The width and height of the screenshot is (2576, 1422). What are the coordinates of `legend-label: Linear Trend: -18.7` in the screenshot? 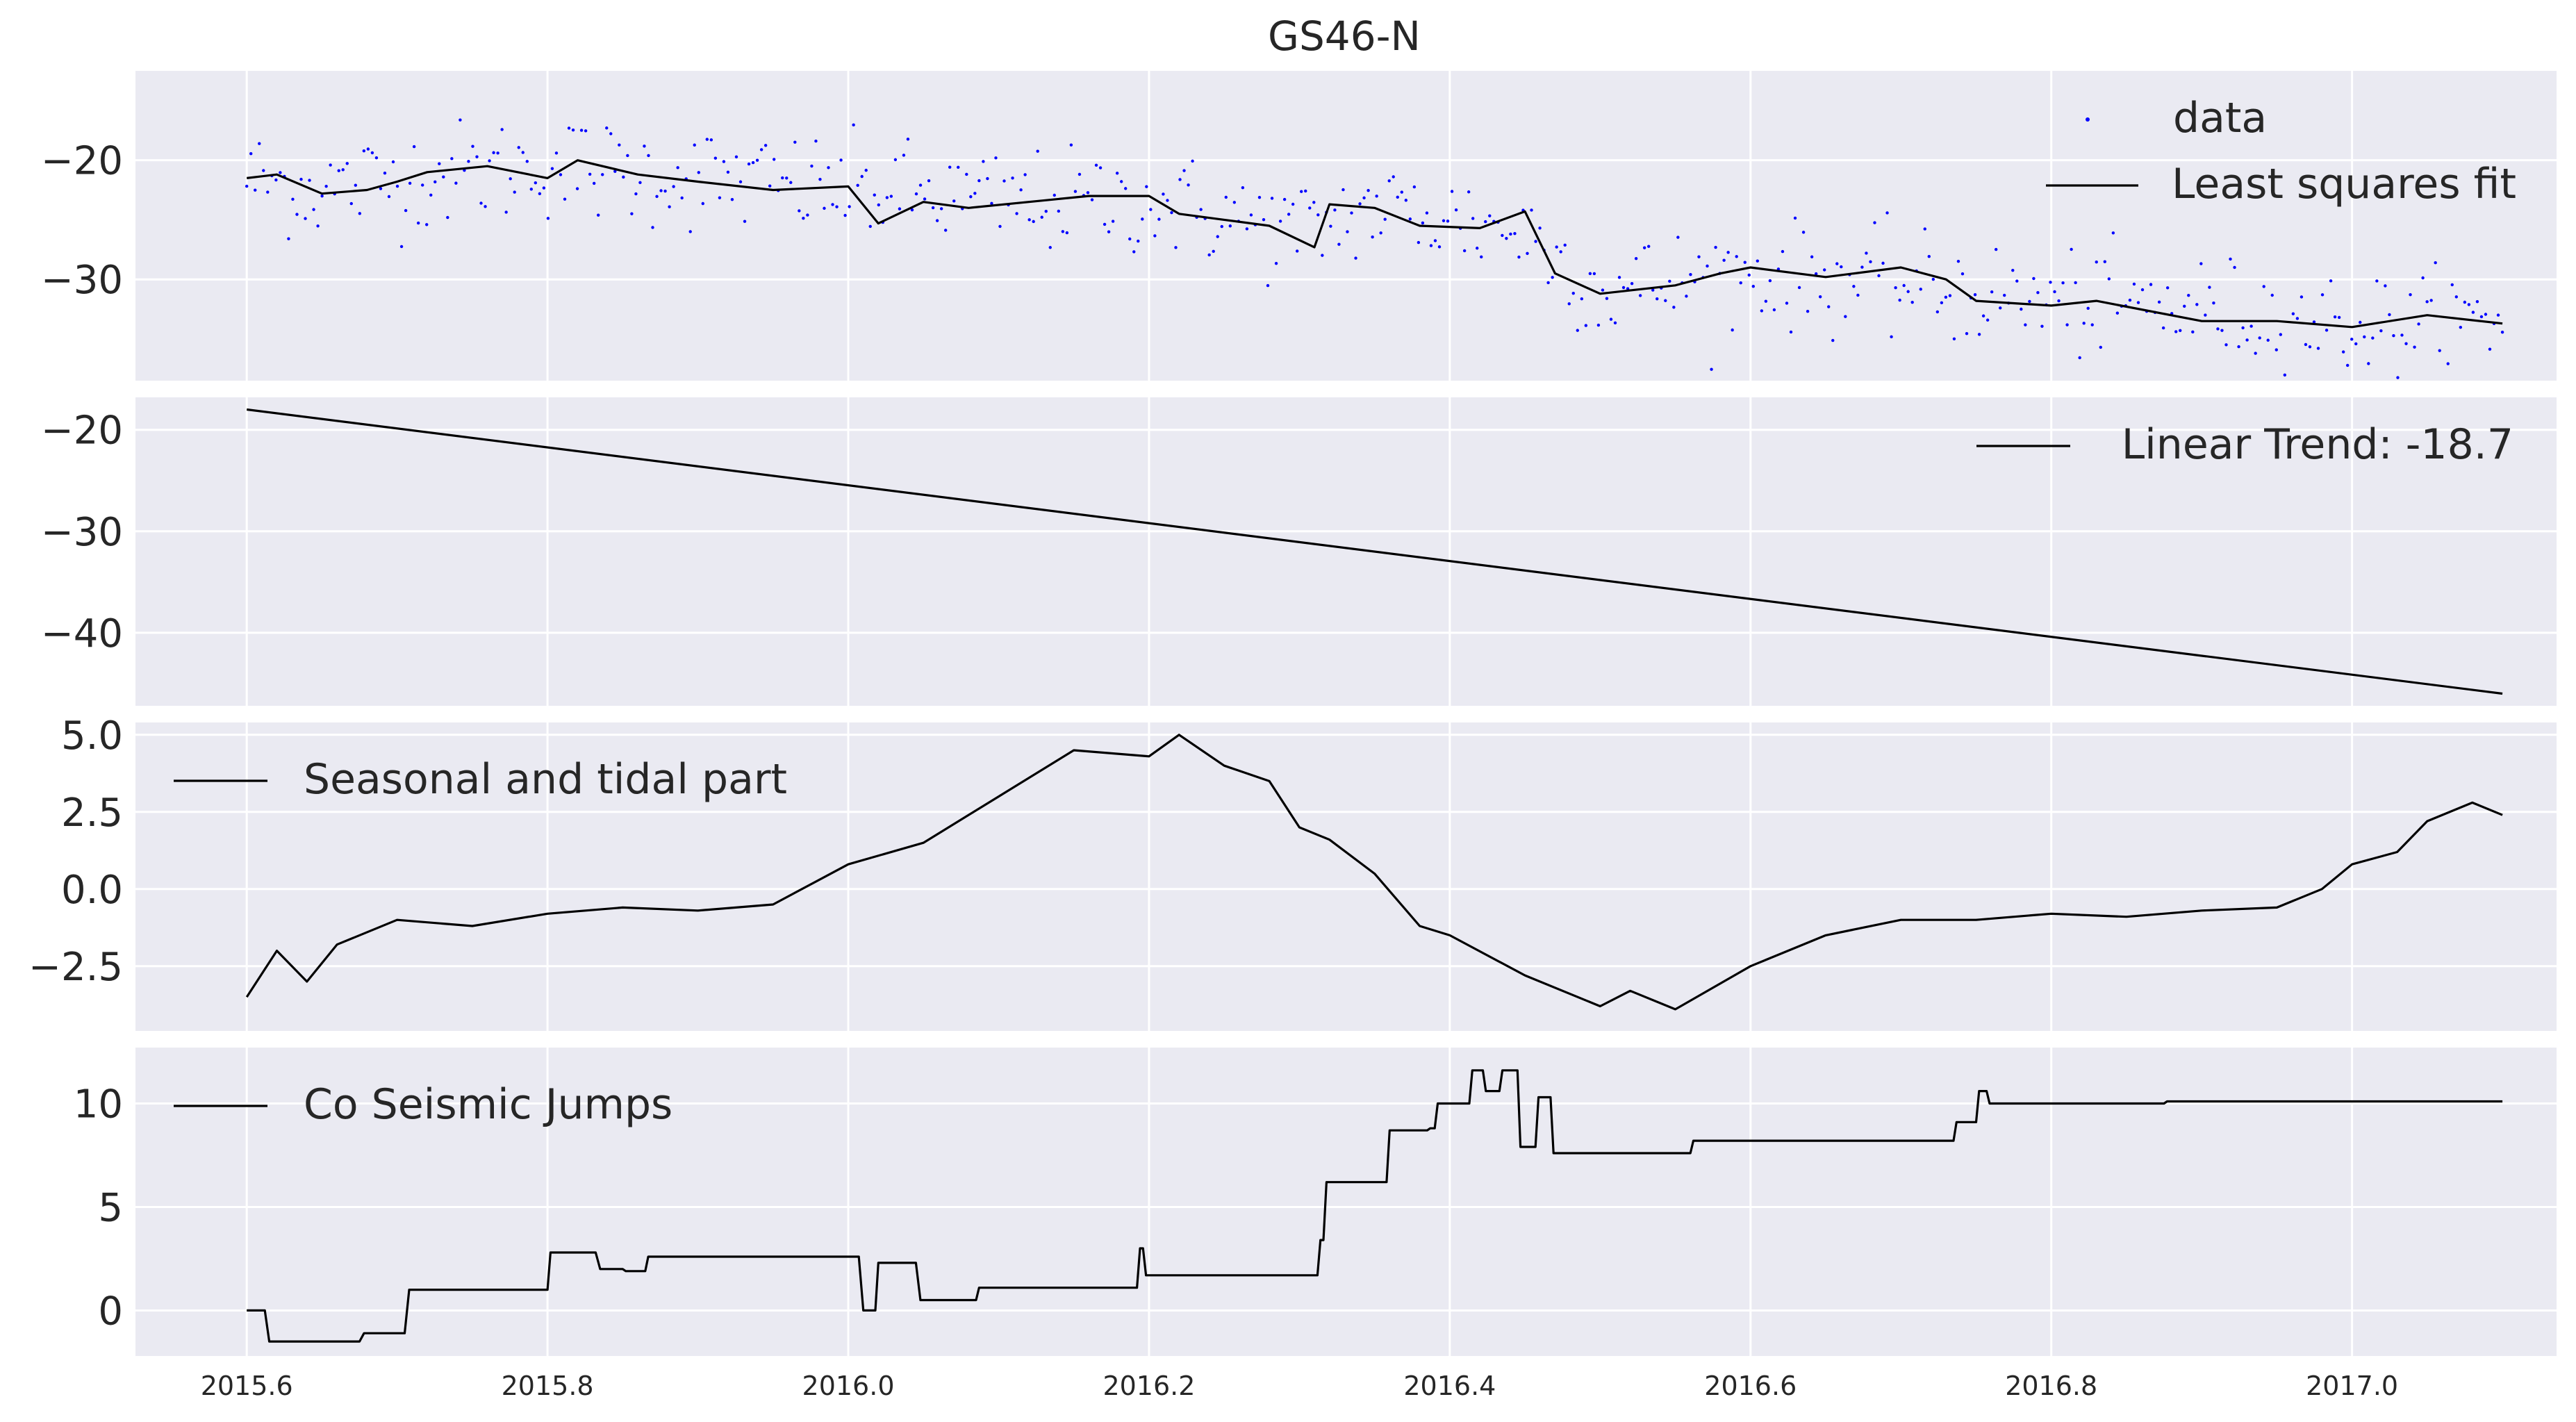 It's located at (2318, 444).